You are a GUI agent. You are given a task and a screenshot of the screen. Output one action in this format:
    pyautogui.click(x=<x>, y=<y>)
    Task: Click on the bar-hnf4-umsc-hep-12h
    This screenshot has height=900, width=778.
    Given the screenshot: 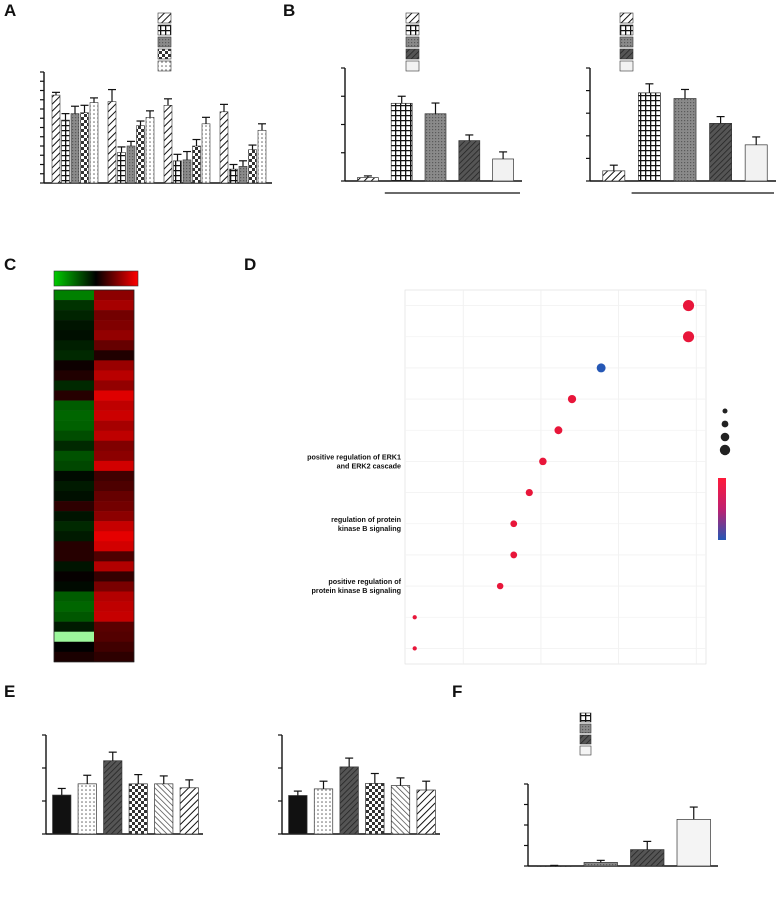 What is the action you would take?
    pyautogui.click(x=206, y=153)
    